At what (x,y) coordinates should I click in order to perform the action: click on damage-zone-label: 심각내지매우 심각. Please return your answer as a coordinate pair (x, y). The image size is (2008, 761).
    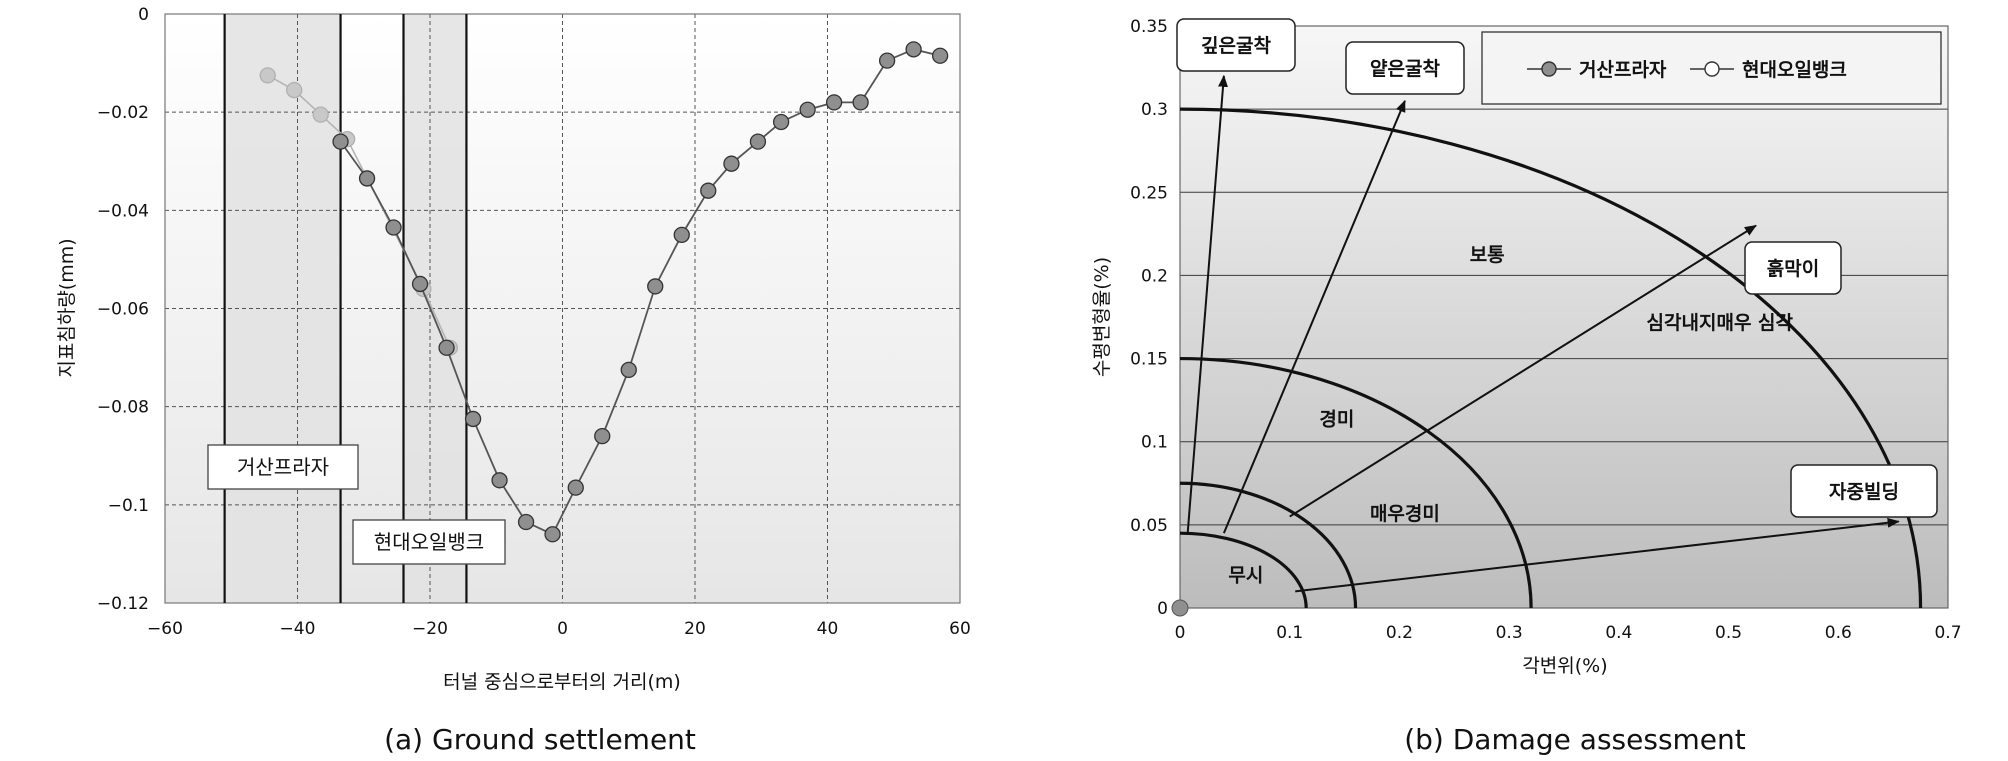
    Looking at the image, I should click on (1720, 323).